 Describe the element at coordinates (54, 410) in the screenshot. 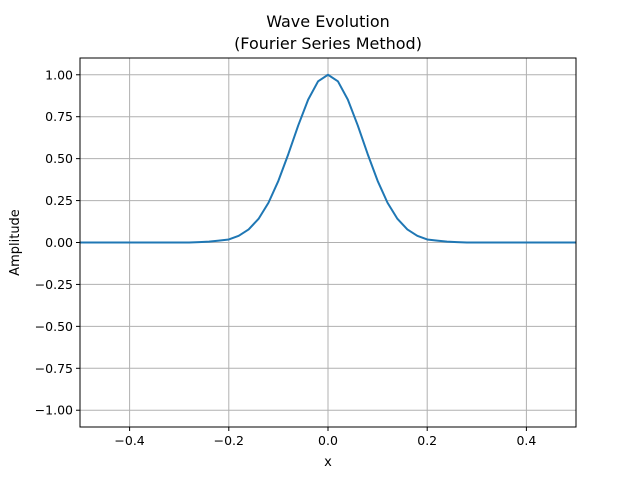

I see `y-tick-label: −1.00` at that location.